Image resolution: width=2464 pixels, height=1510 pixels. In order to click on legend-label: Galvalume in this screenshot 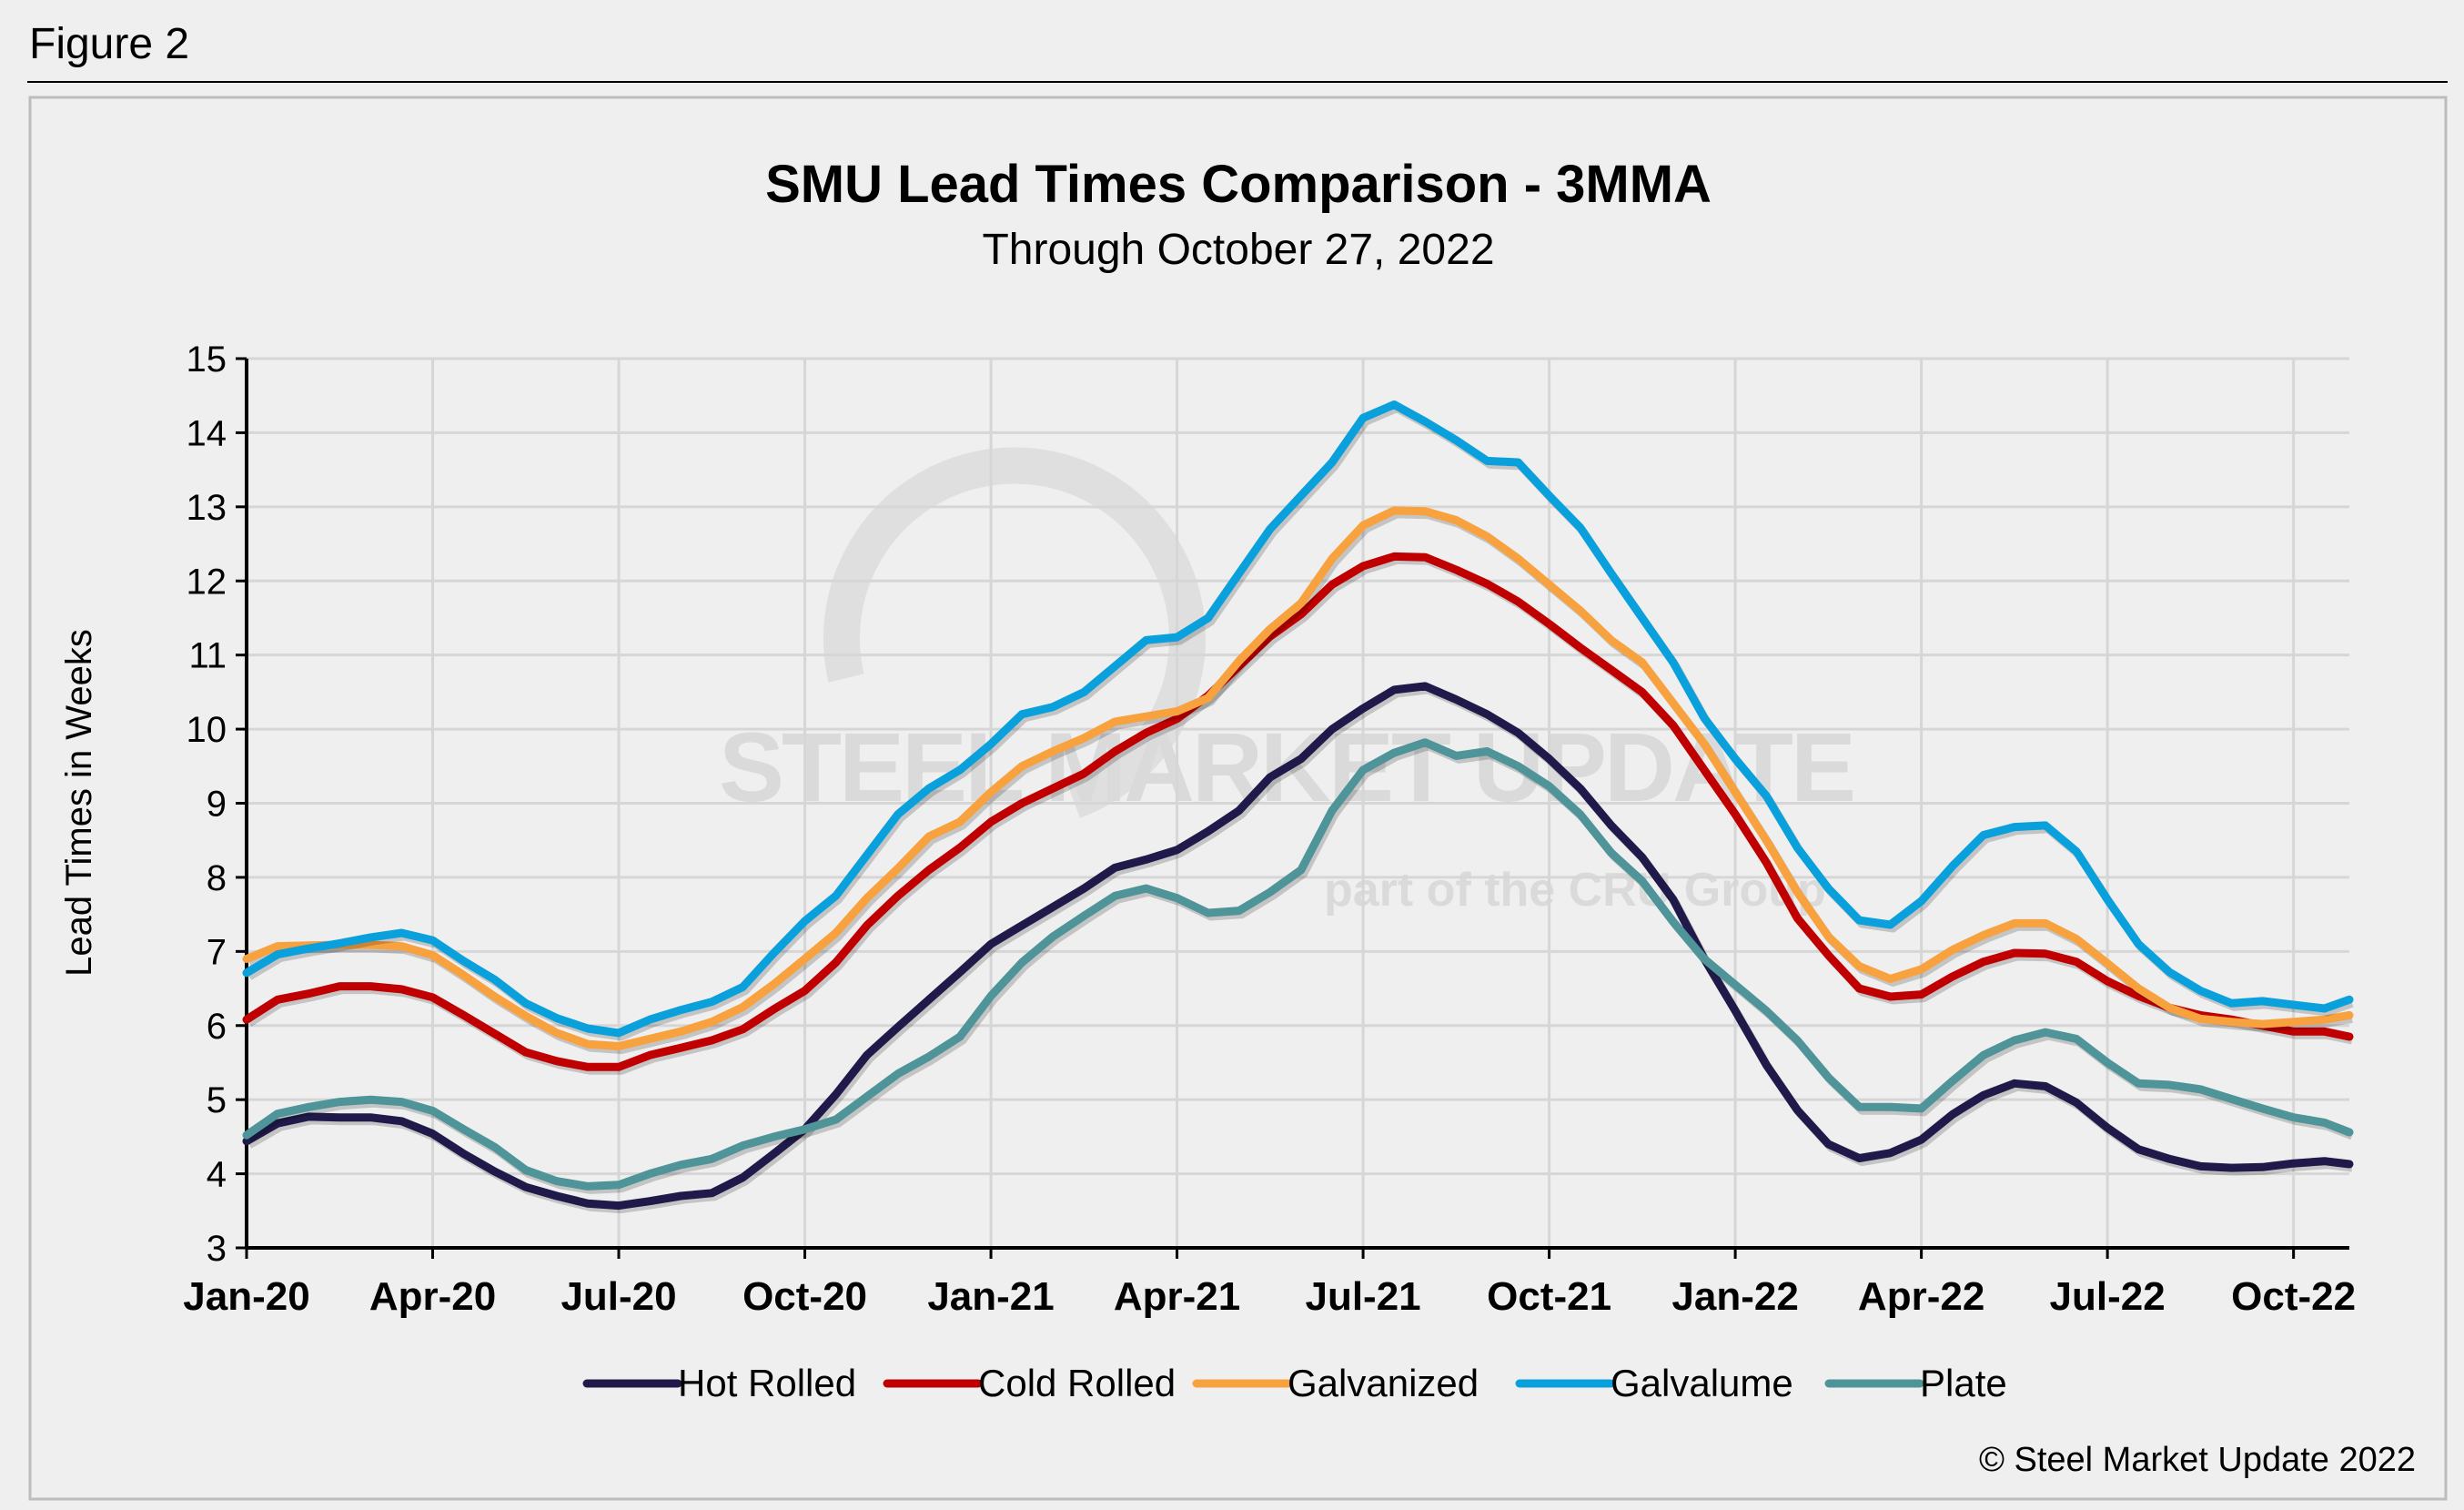, I will do `click(1702, 1383)`.